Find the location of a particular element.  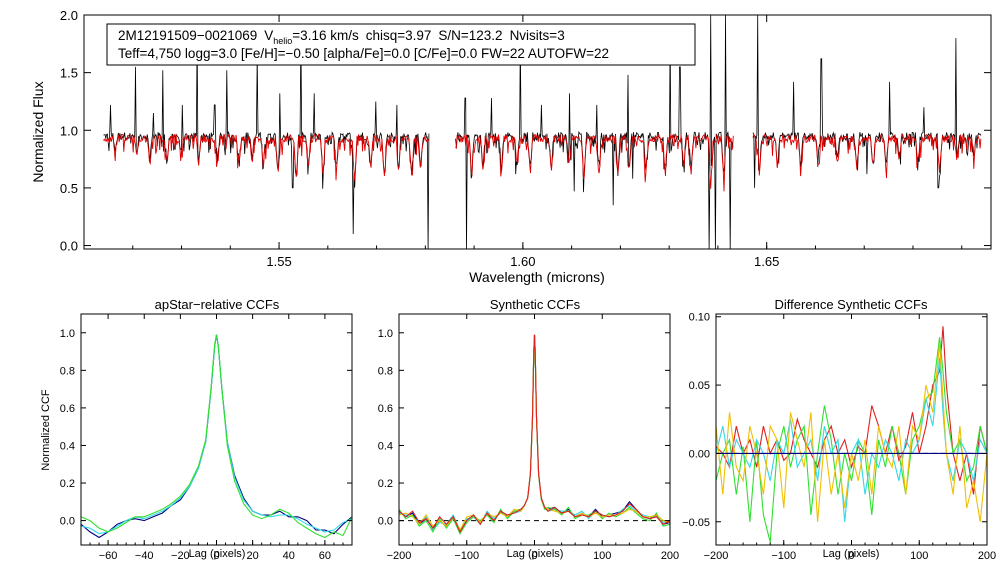

apstar-ccf-x-tick-label: 40 is located at coordinates (289, 556).